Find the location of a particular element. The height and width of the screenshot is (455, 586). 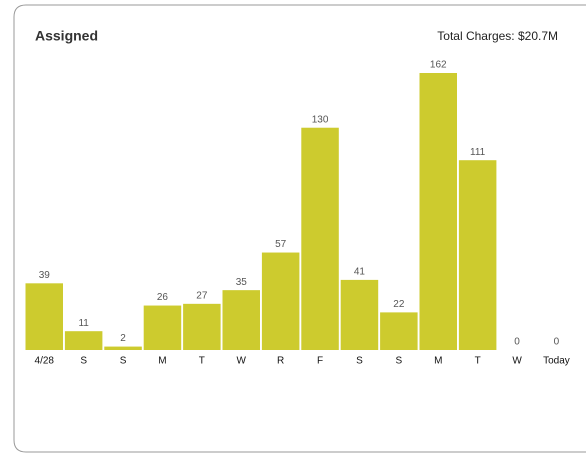

chart-subtitle: Total Charges: $20.7M is located at coordinates (497, 36).